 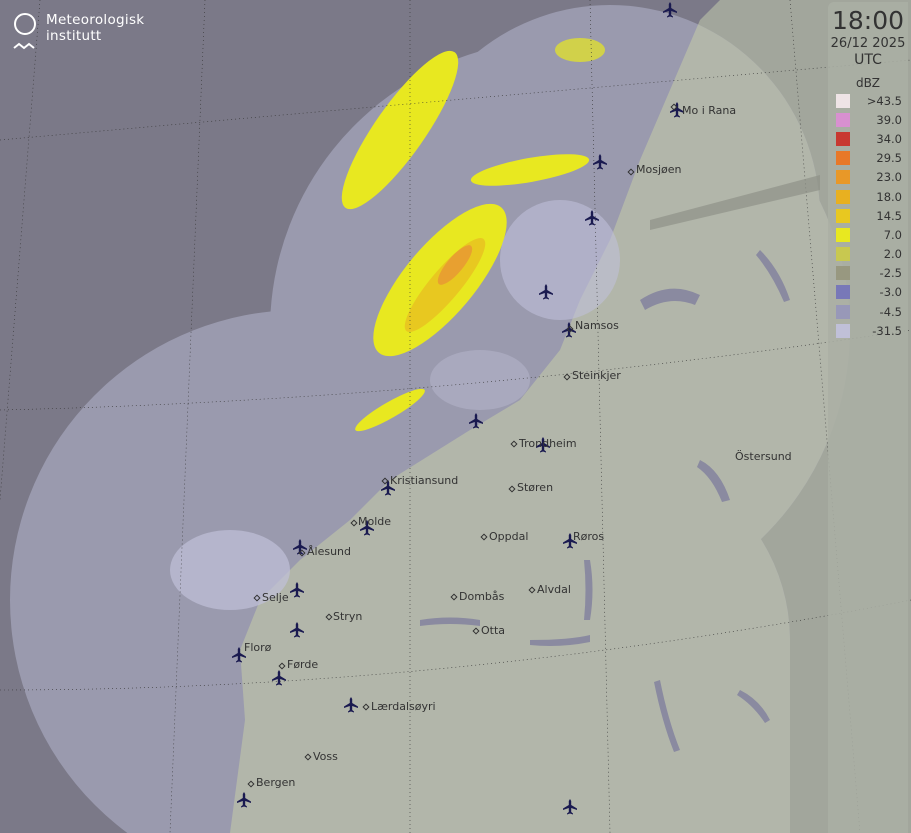 I want to click on legend-value: 18.0, so click(x=889, y=196).